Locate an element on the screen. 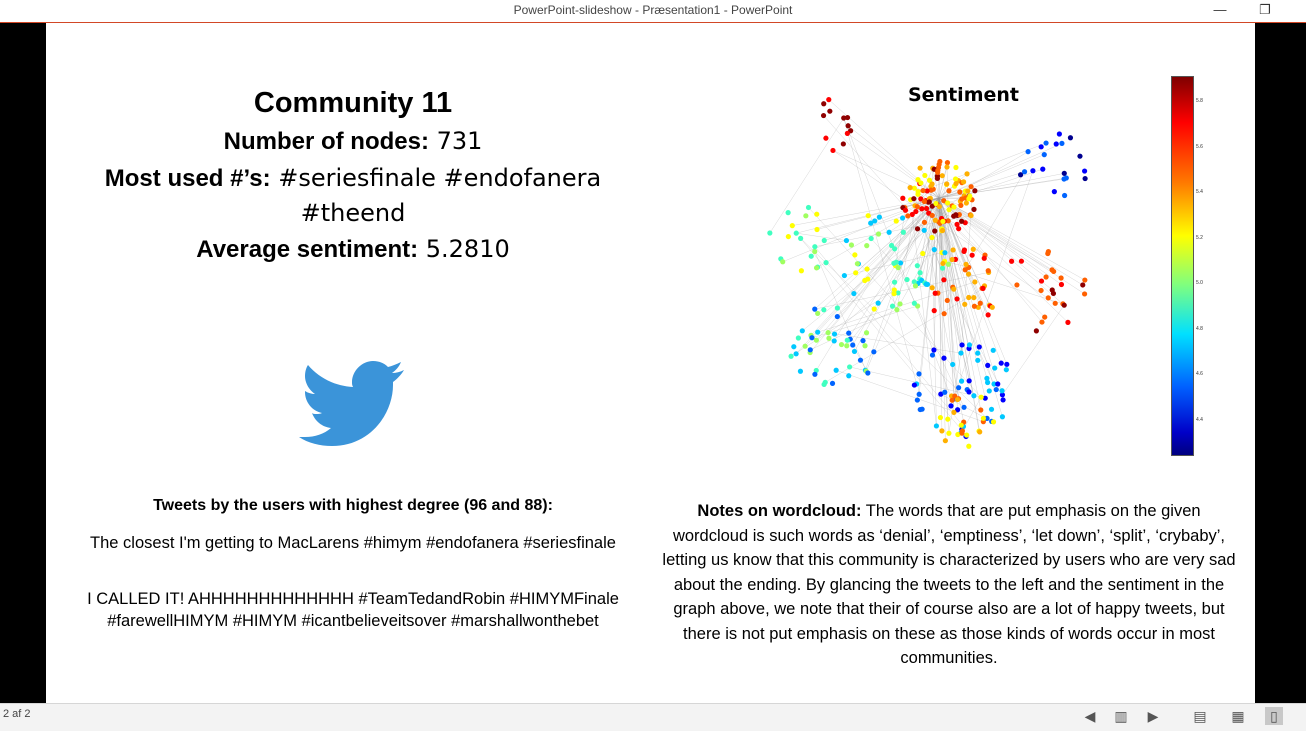 This screenshot has width=1306, height=731. letterbox-right is located at coordinates (1280, 363).